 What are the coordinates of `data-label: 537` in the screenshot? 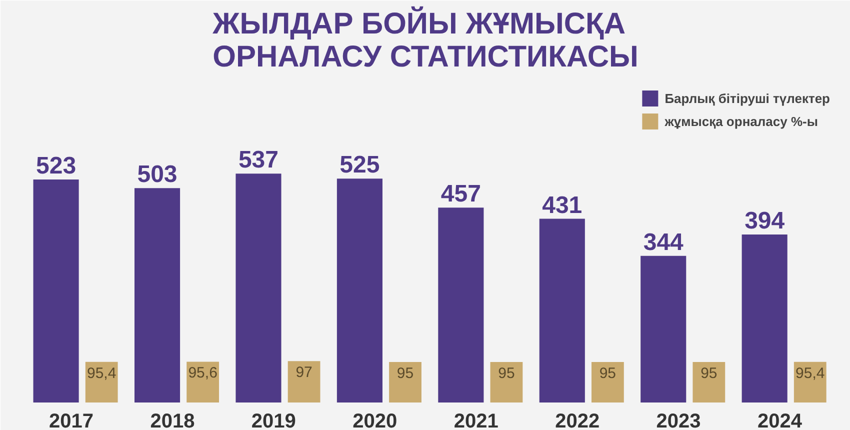 It's located at (258, 160).